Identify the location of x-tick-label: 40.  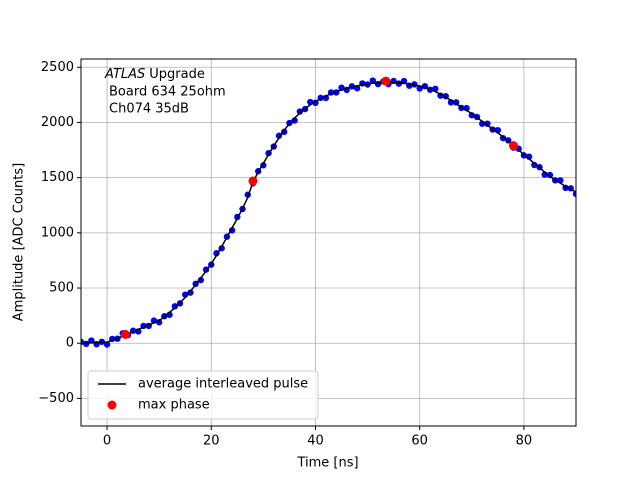
(315, 441).